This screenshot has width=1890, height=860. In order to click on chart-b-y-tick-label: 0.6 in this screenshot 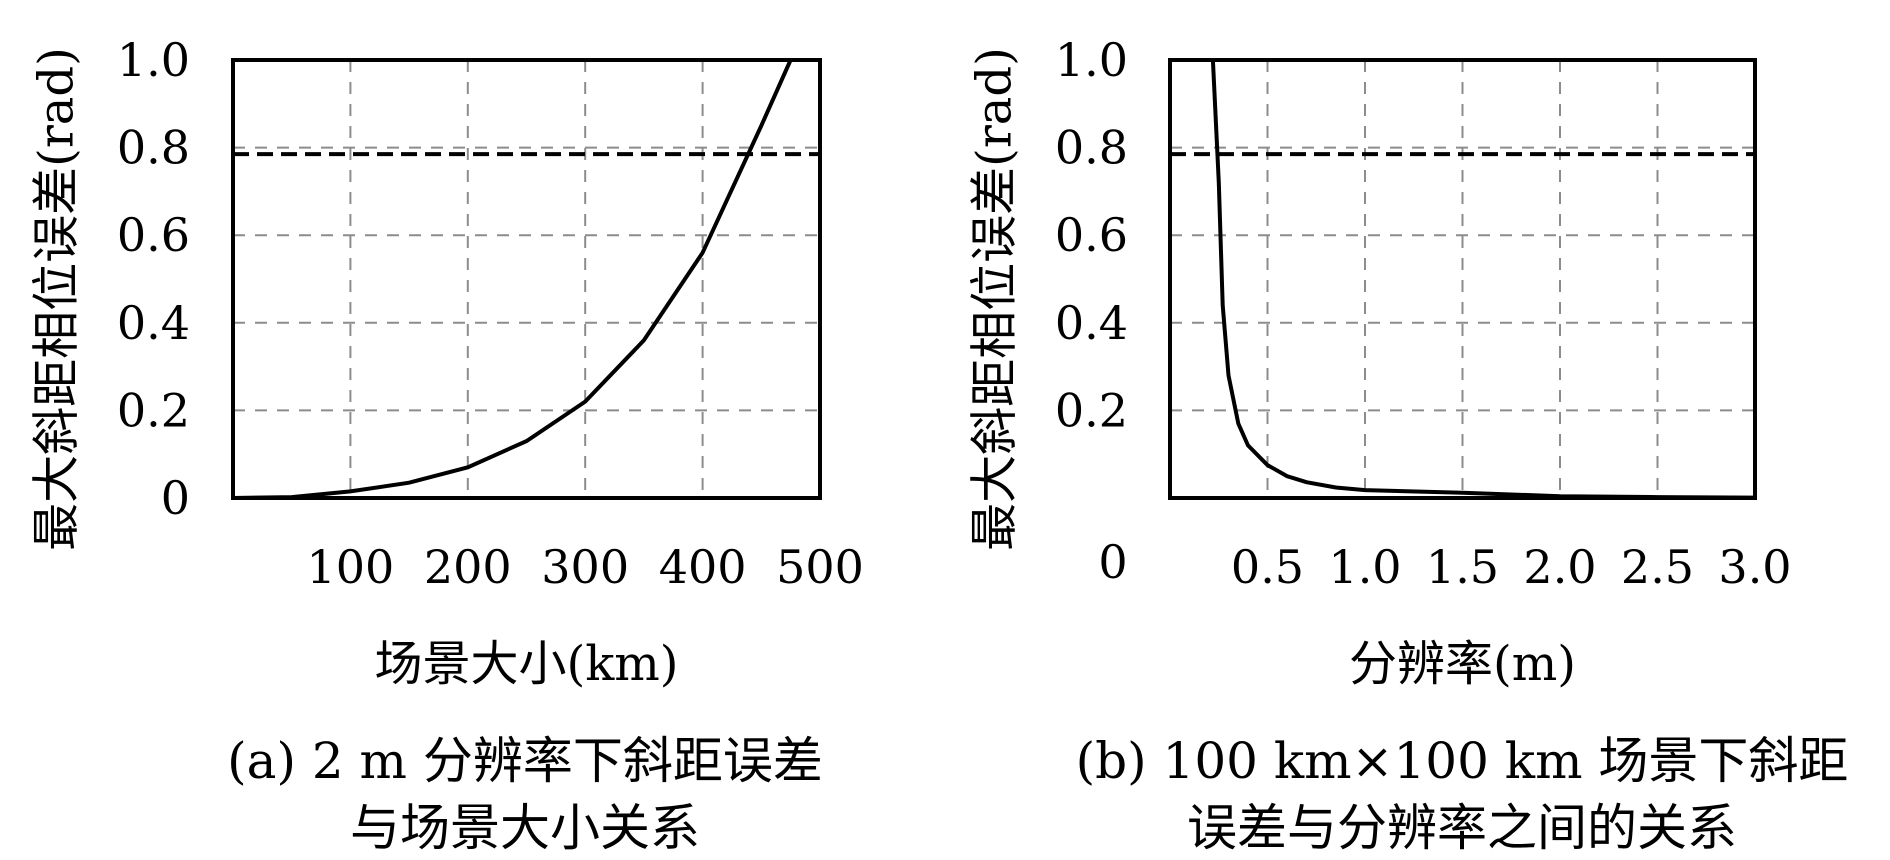, I will do `click(1091, 235)`.